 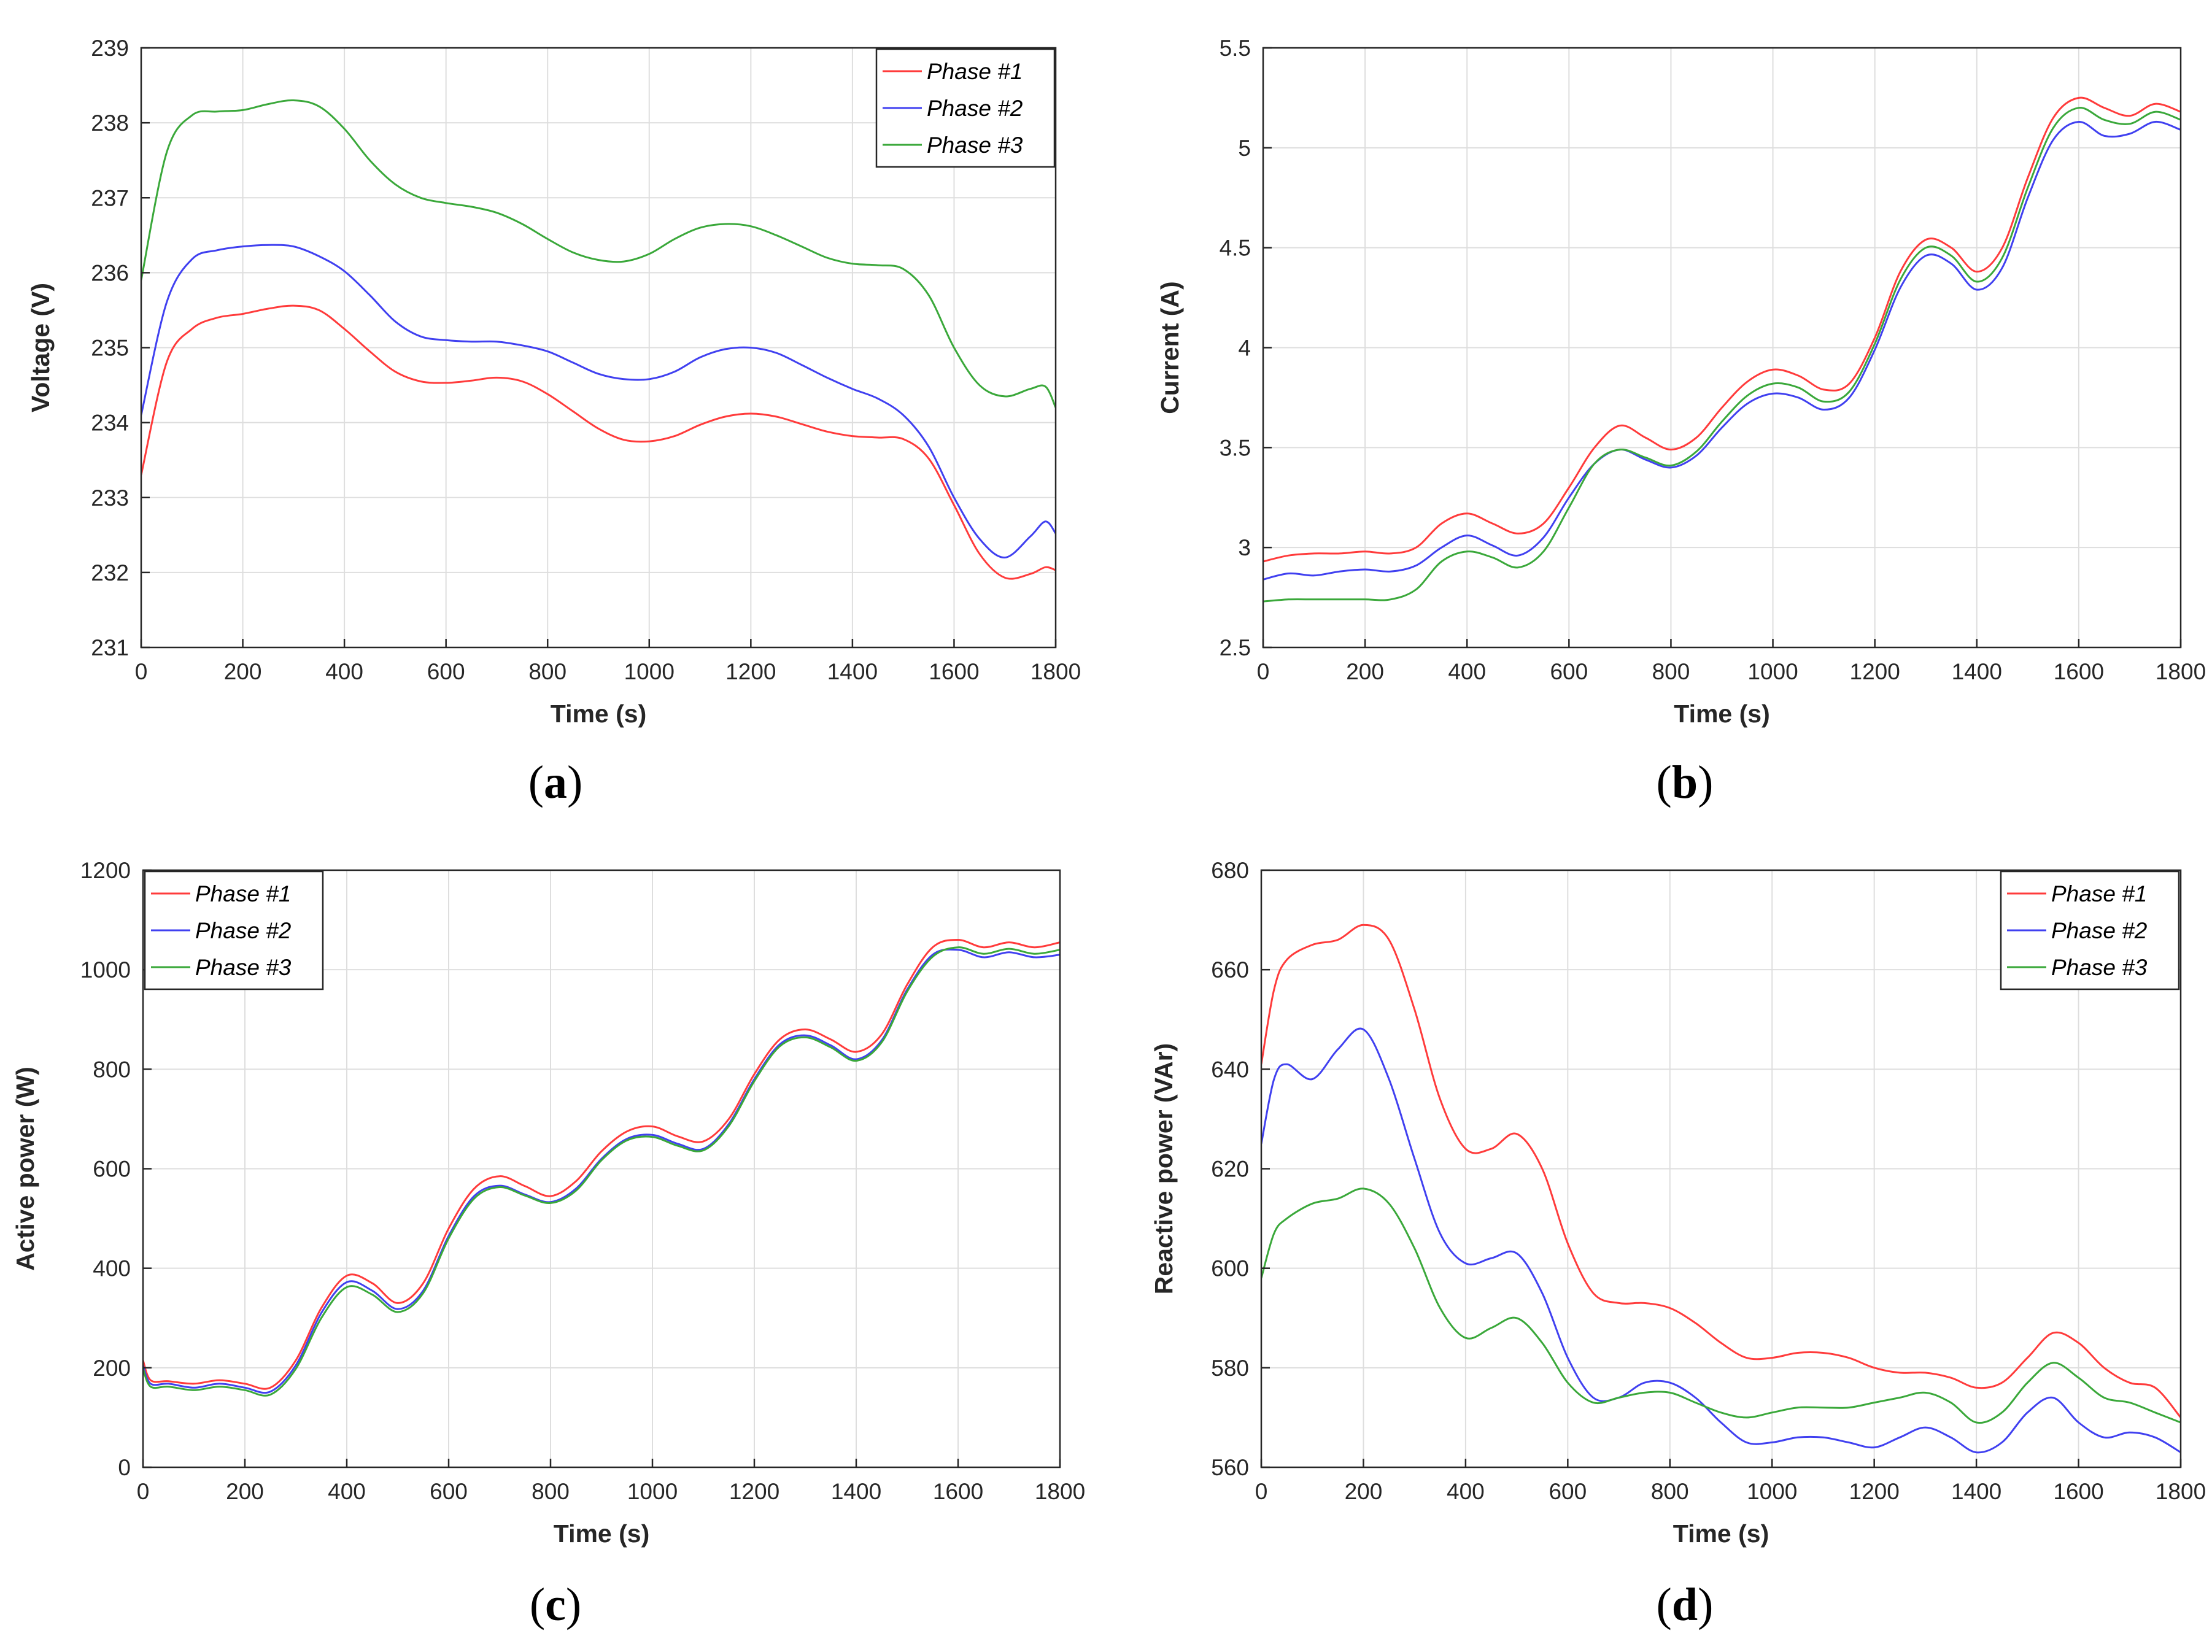 I want to click on y-tick-label: 235, so click(x=110, y=348).